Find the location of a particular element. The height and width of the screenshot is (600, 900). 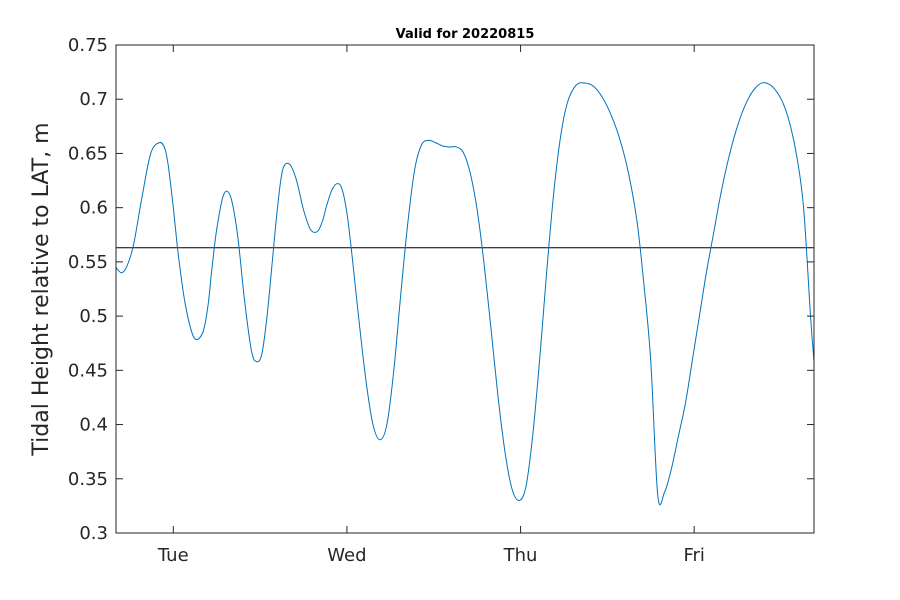

y-tick-label: 0.45 is located at coordinates (88, 370).